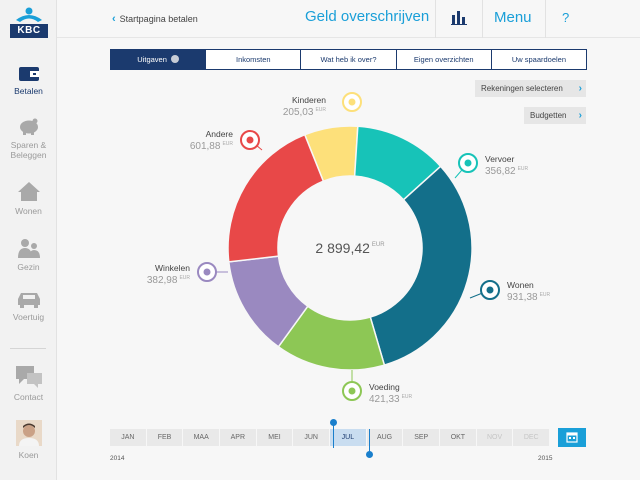 This screenshot has width=640, height=480. Describe the element at coordinates (528, 291) in the screenshot. I see `label-wonen: Wonen 931,38 EUR` at that location.